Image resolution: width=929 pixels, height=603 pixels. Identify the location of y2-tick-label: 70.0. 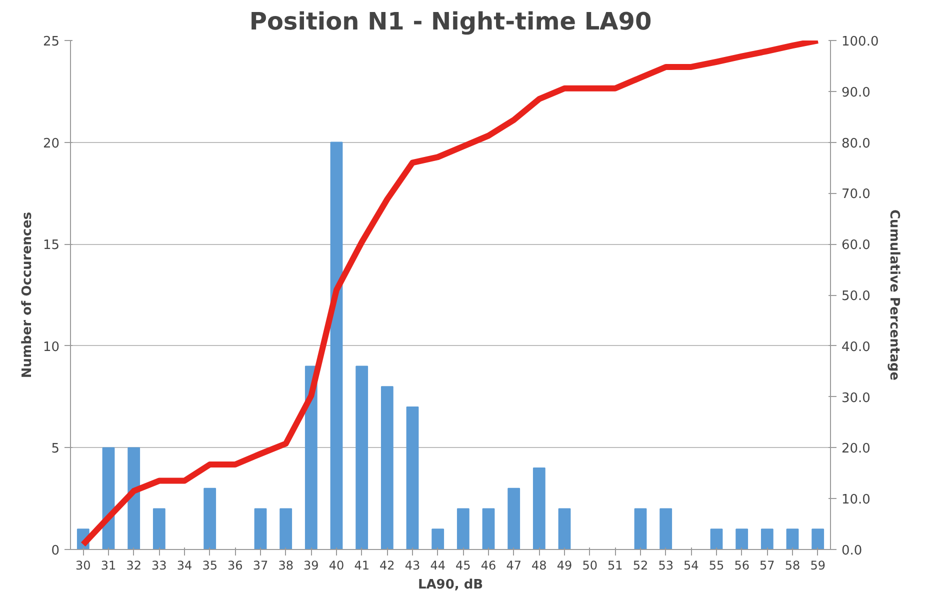
(856, 194).